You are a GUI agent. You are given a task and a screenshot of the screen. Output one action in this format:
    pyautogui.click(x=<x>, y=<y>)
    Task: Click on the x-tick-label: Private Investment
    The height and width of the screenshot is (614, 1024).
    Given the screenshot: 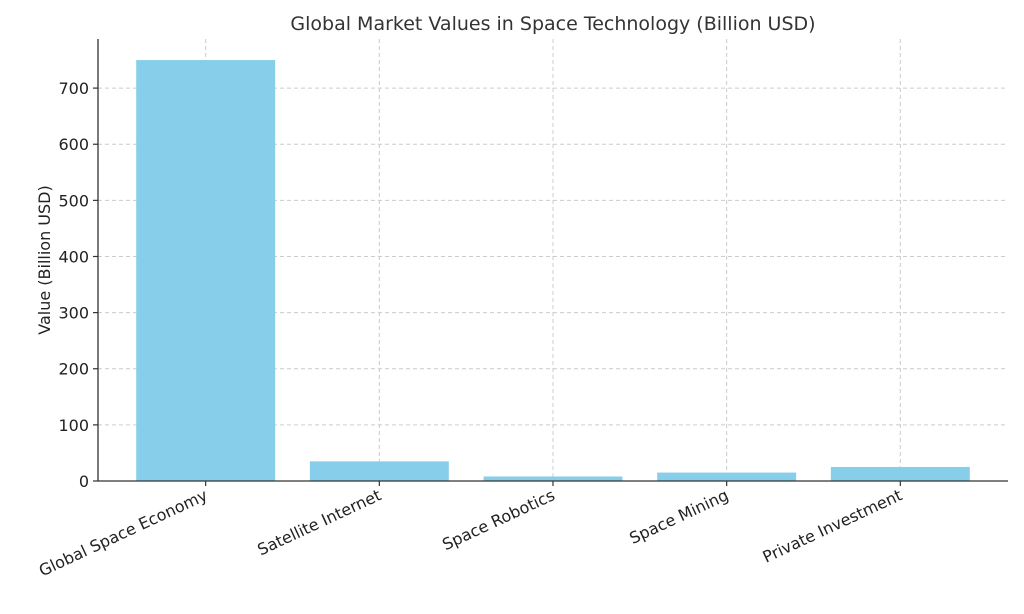 What is the action you would take?
    pyautogui.click(x=832, y=525)
    